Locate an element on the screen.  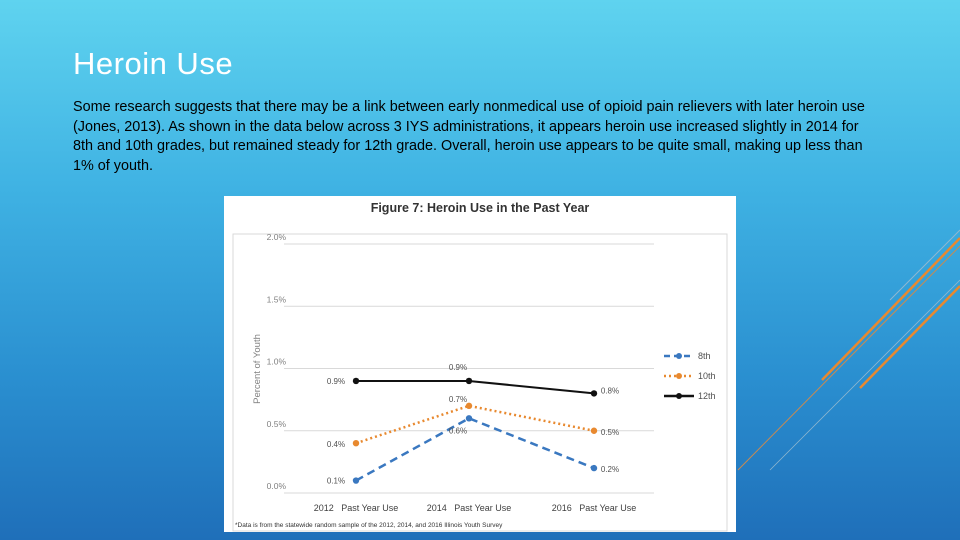
data-label-10th: 0.4% is located at coordinates (336, 444).